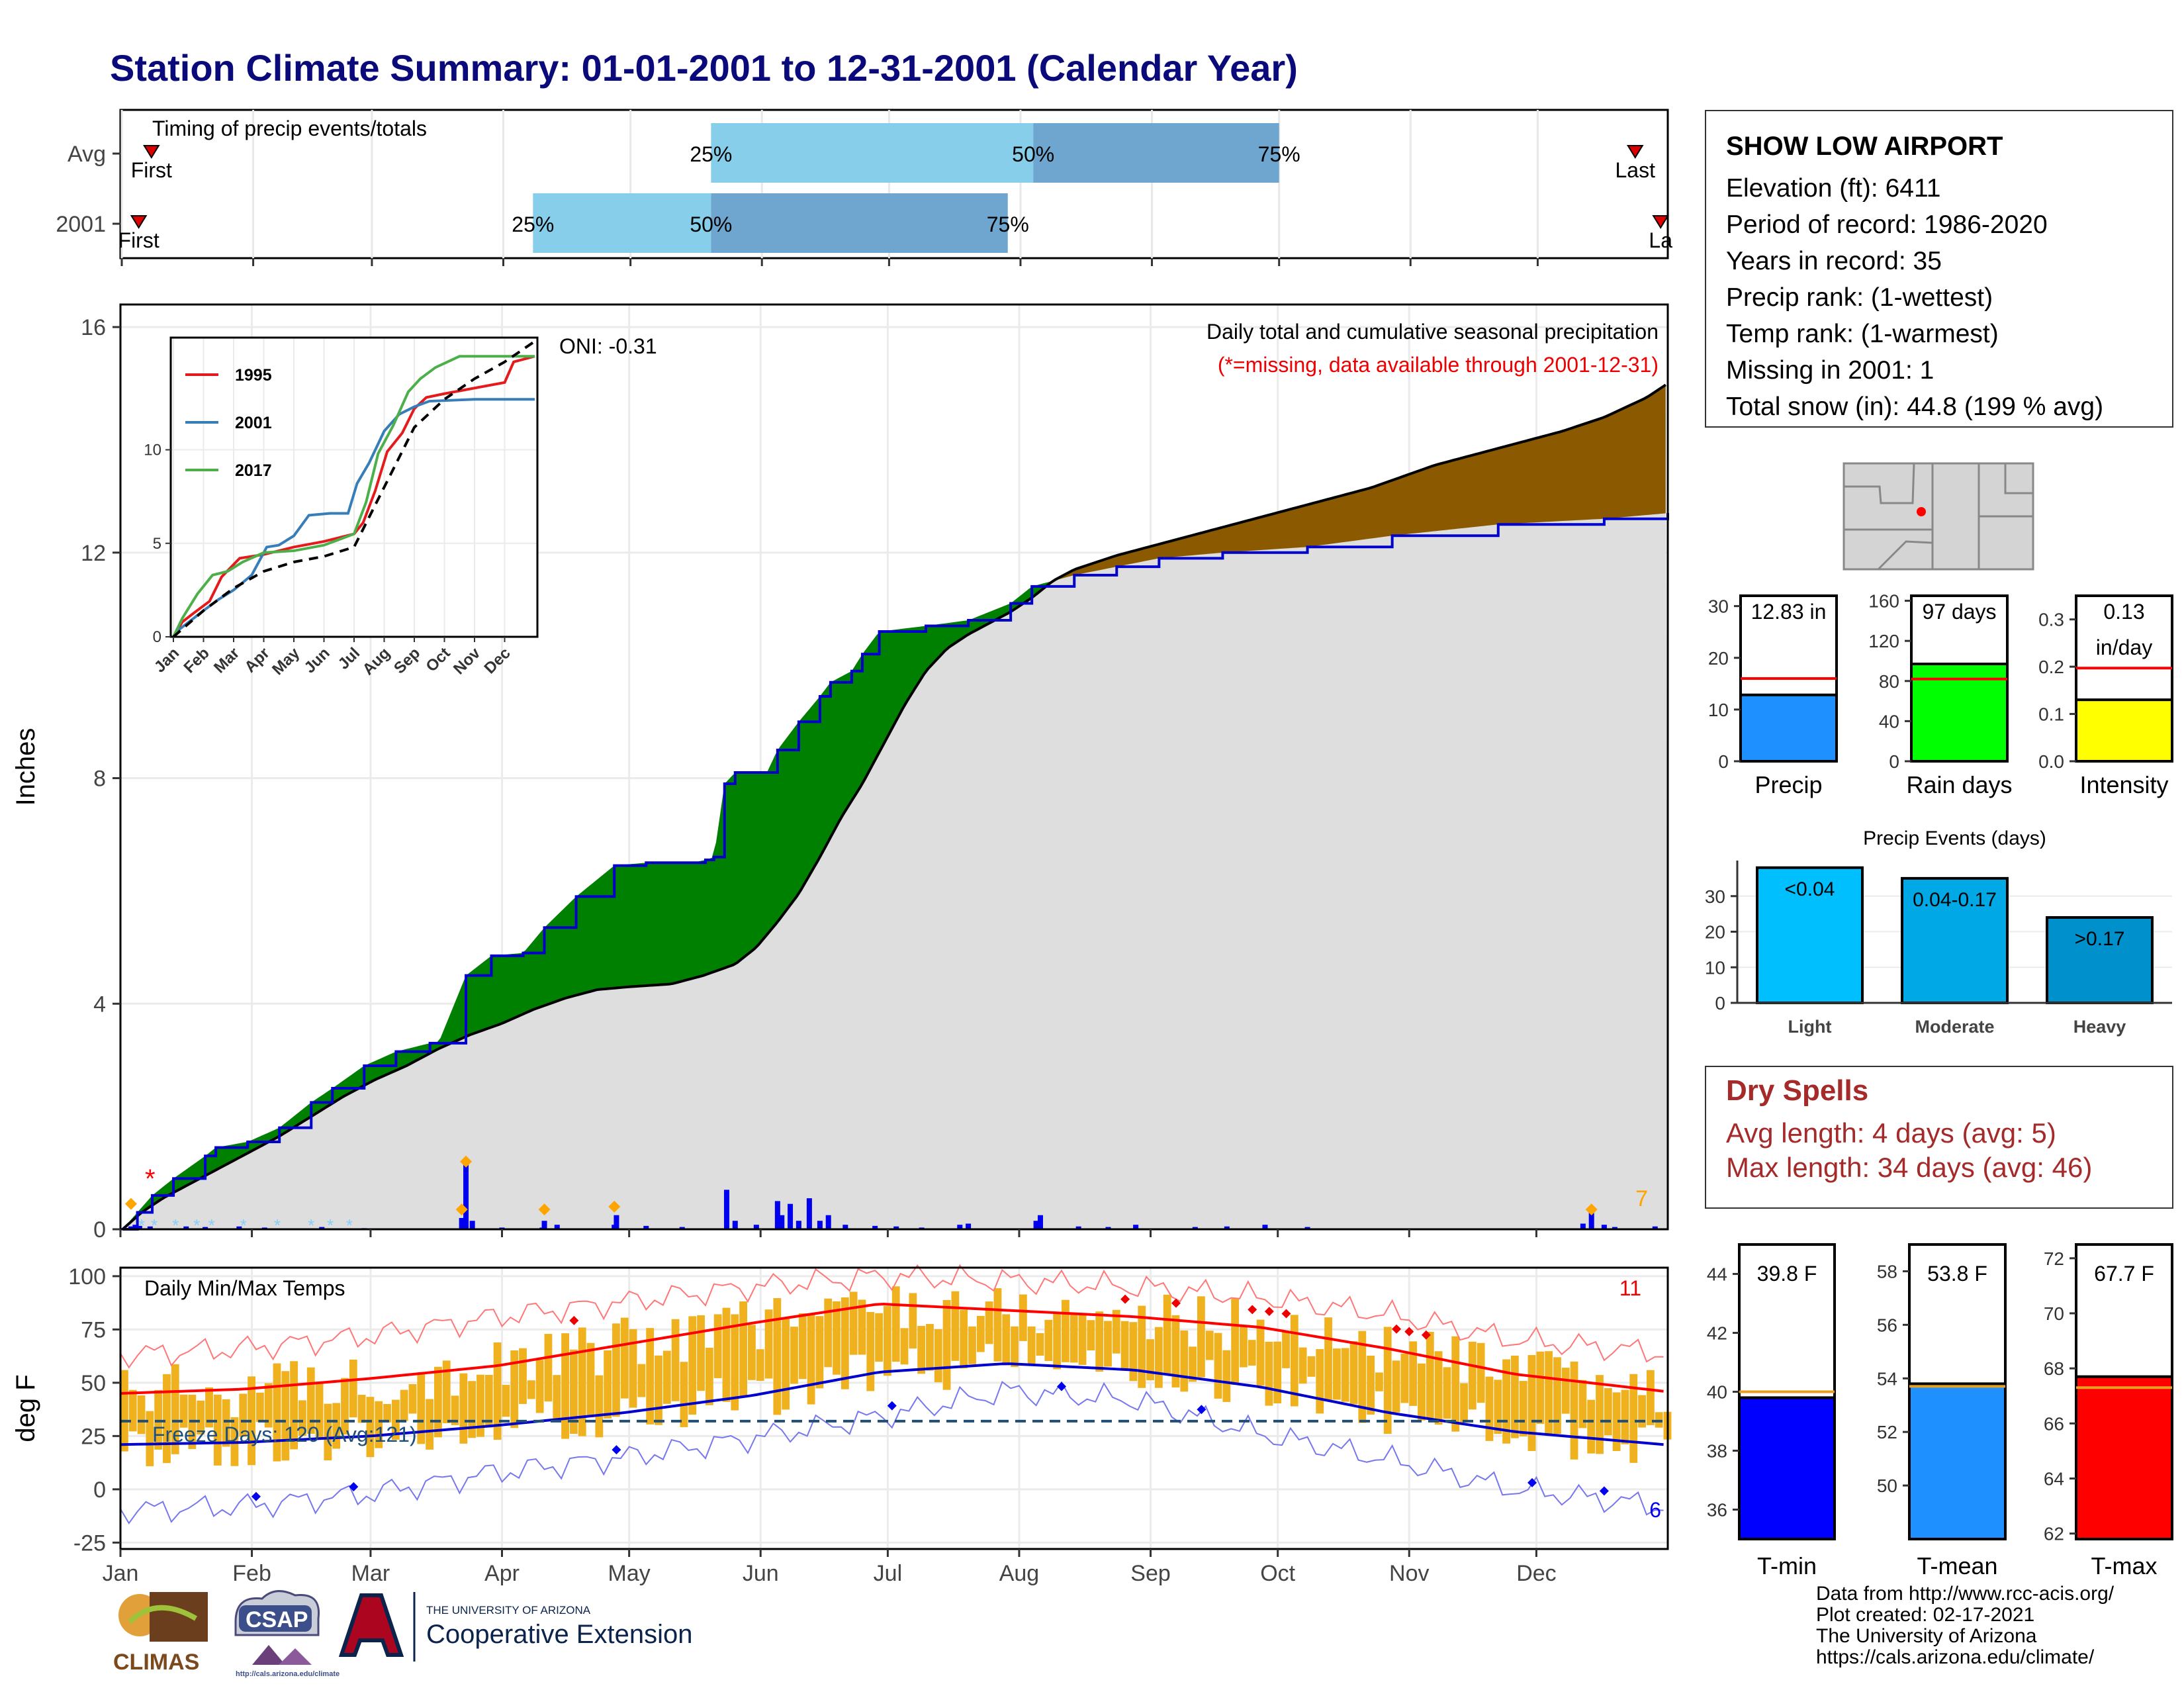  Describe the element at coordinates (1810, 889) in the screenshot. I see `events-bar-label: <0.04` at that location.